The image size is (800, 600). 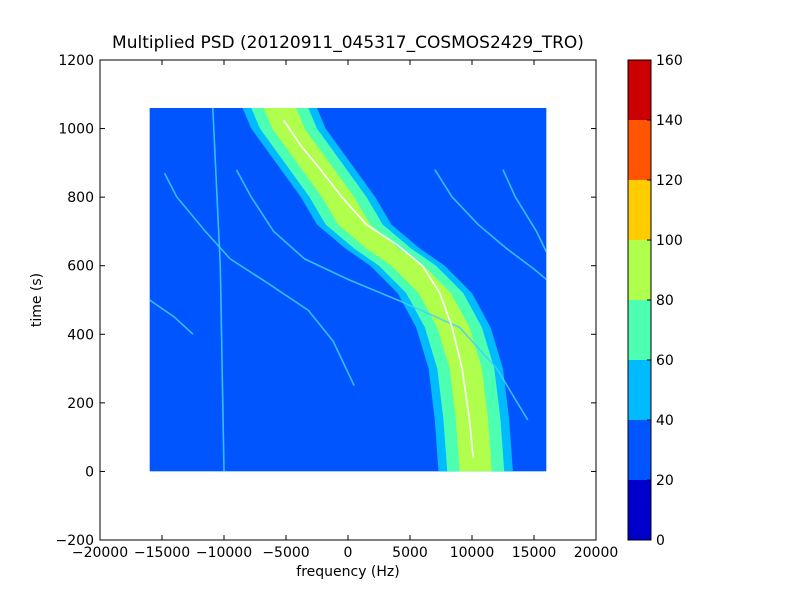 What do you see at coordinates (669, 61) in the screenshot?
I see `colorbar-tick-label: 160` at bounding box center [669, 61].